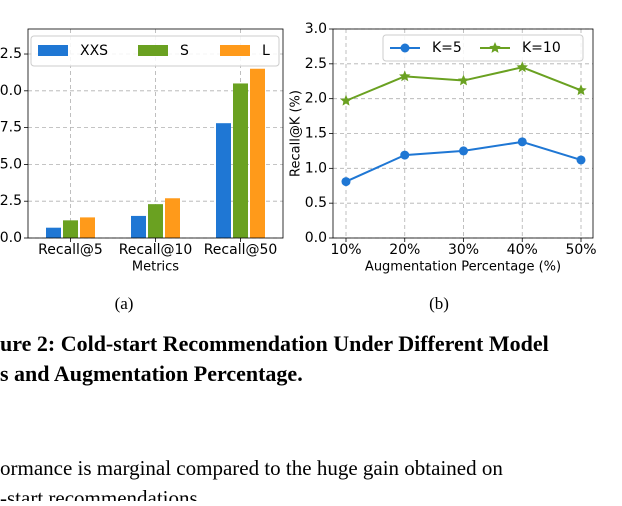 The height and width of the screenshot is (506, 622). Describe the element at coordinates (241, 250) in the screenshot. I see `x-tick-label: Recall@50` at that location.